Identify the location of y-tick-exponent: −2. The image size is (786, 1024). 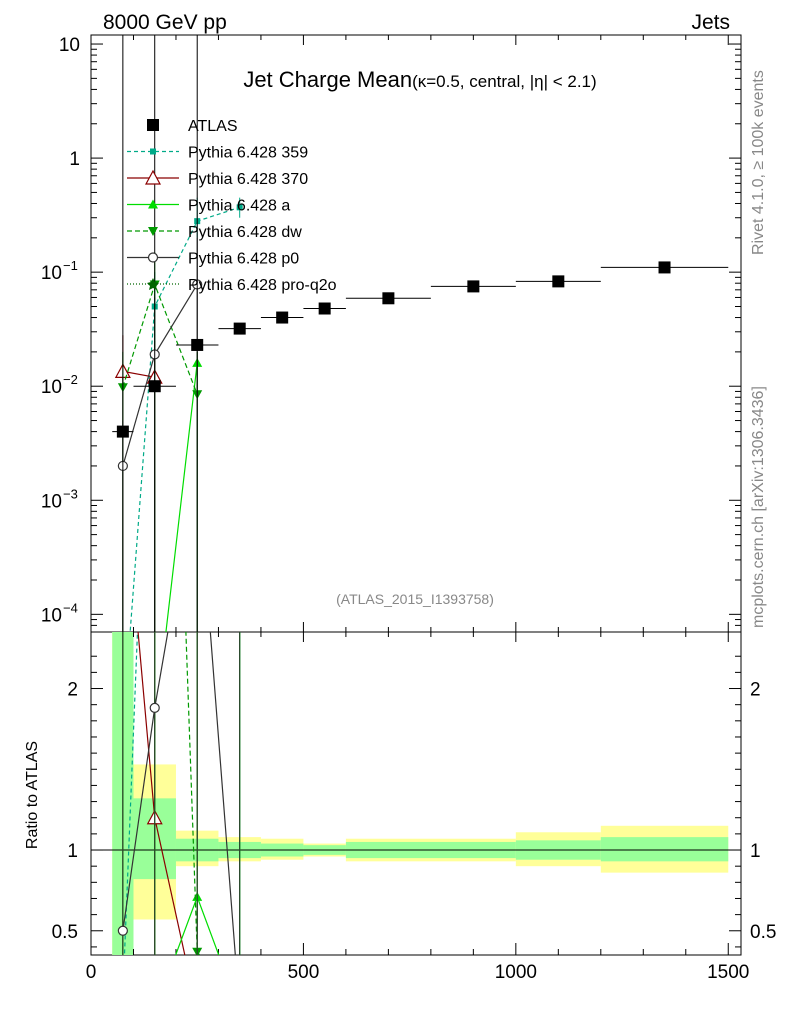
(70, 379).